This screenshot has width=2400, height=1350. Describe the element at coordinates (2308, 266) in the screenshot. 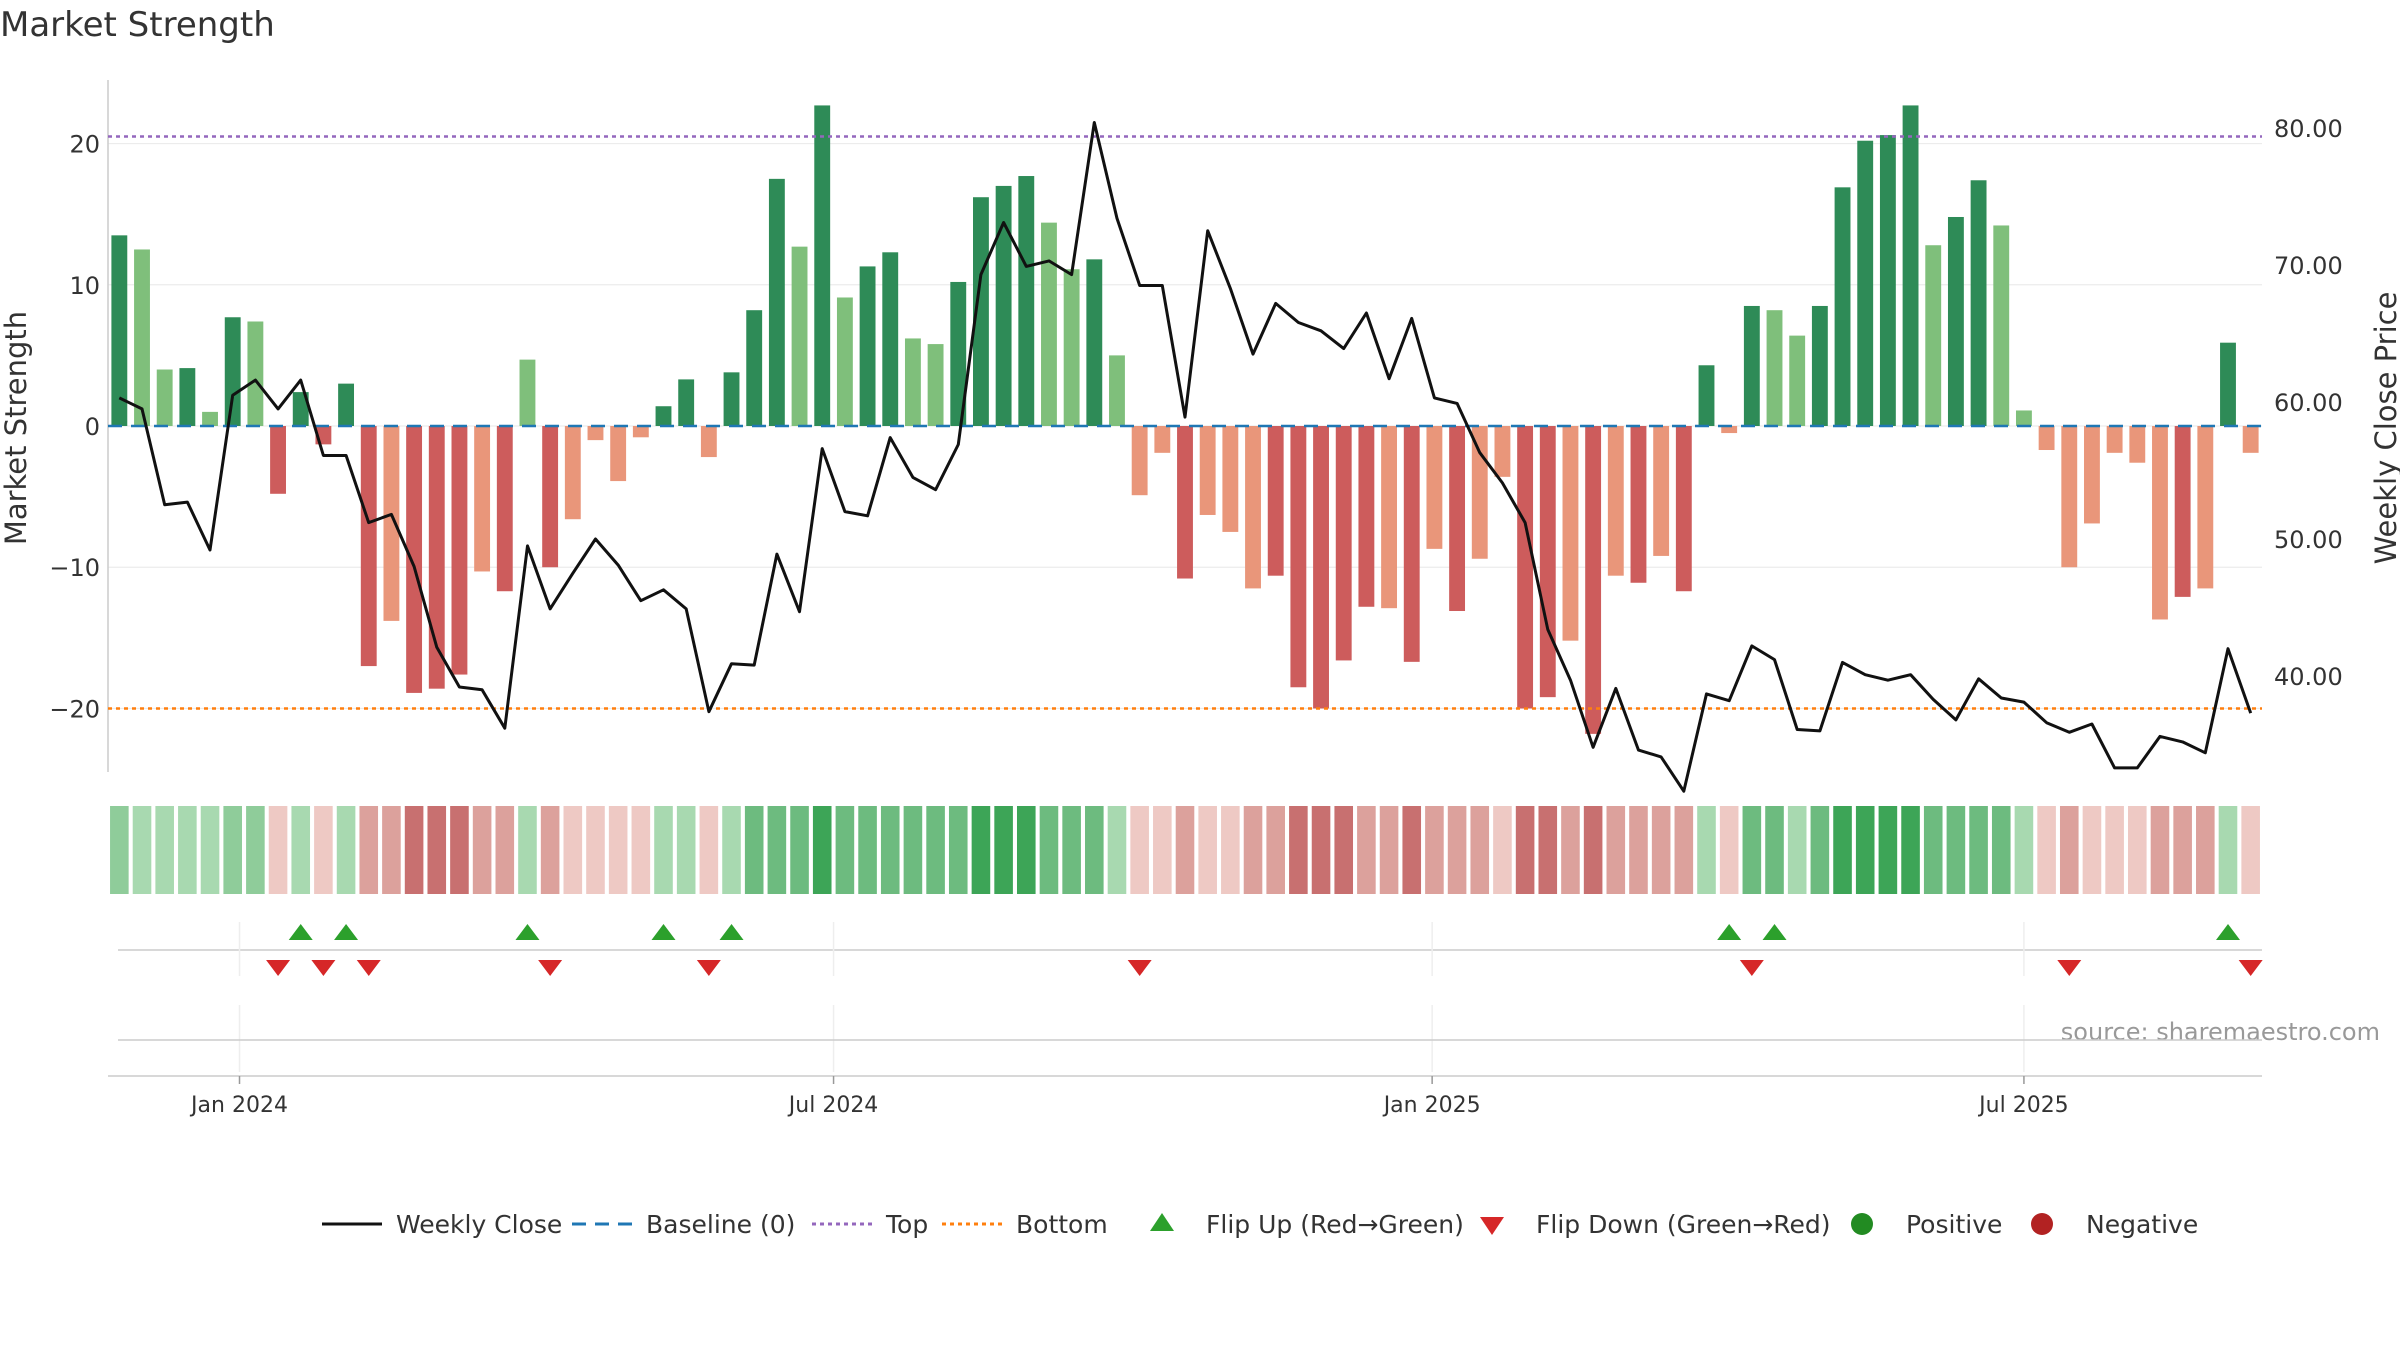

I see `right-tick-label: 70.00` at that location.